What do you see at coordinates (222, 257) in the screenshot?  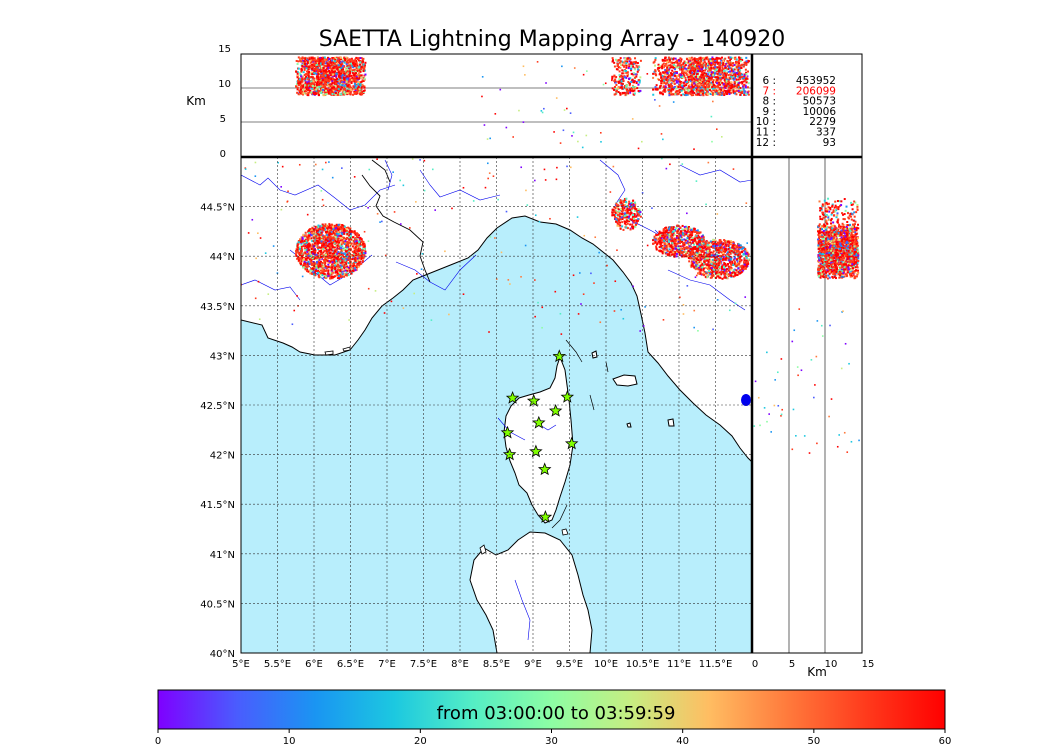 I see `lat-tick-label: 44°N` at bounding box center [222, 257].